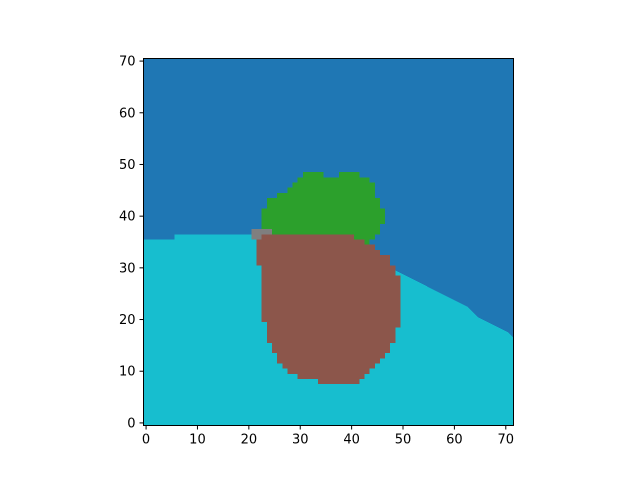  I want to click on x-tick-label: 30, so click(300, 440).